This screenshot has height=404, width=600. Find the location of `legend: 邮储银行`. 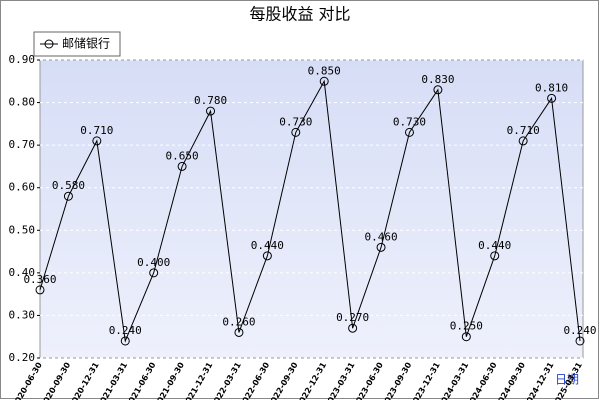

legend: 邮储银行 is located at coordinates (77, 44).